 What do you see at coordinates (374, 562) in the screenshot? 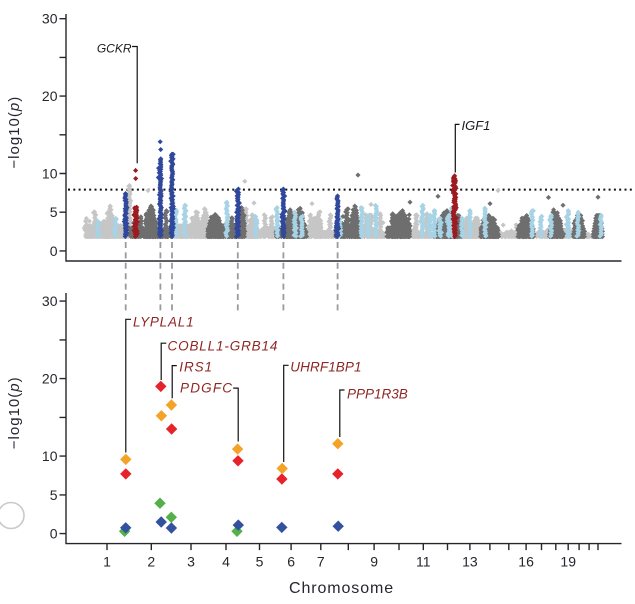
I see `svg-text: 9` at bounding box center [374, 562].